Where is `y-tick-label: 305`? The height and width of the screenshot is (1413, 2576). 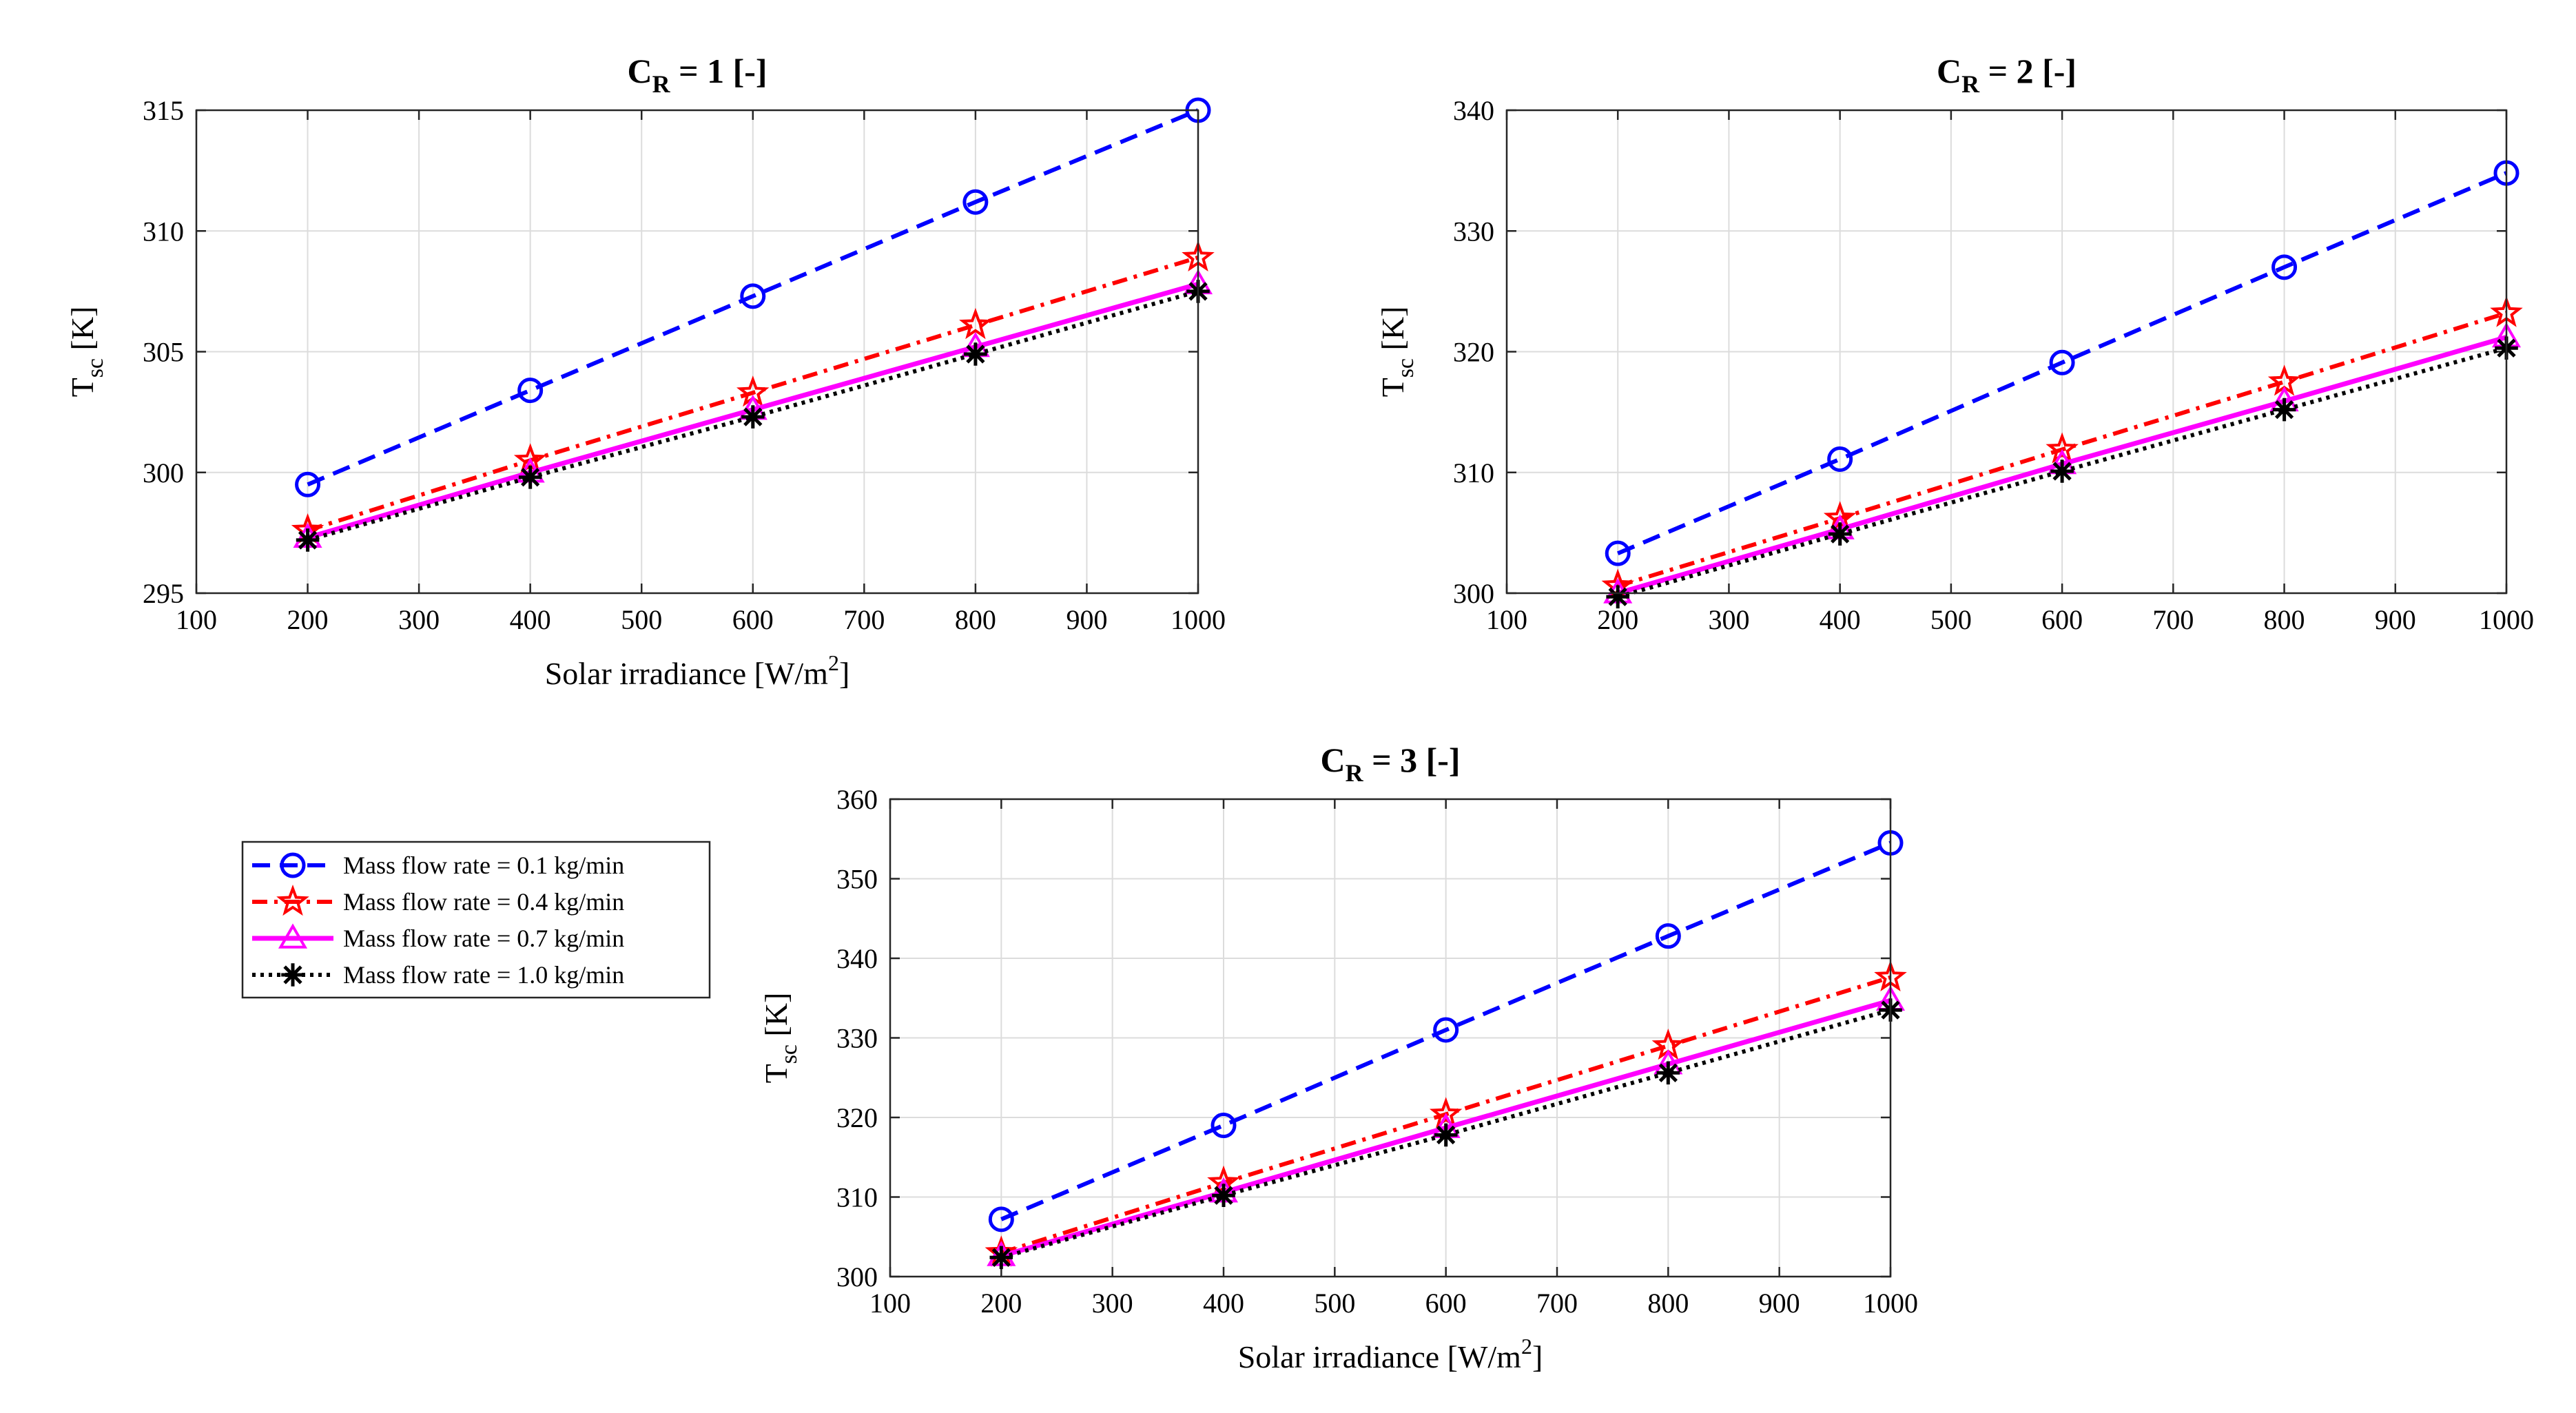 y-tick-label: 305 is located at coordinates (163, 352).